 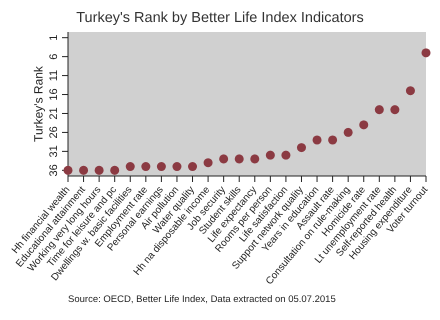 I want to click on y-axis-title: Turkey's Rank, so click(x=38, y=103).